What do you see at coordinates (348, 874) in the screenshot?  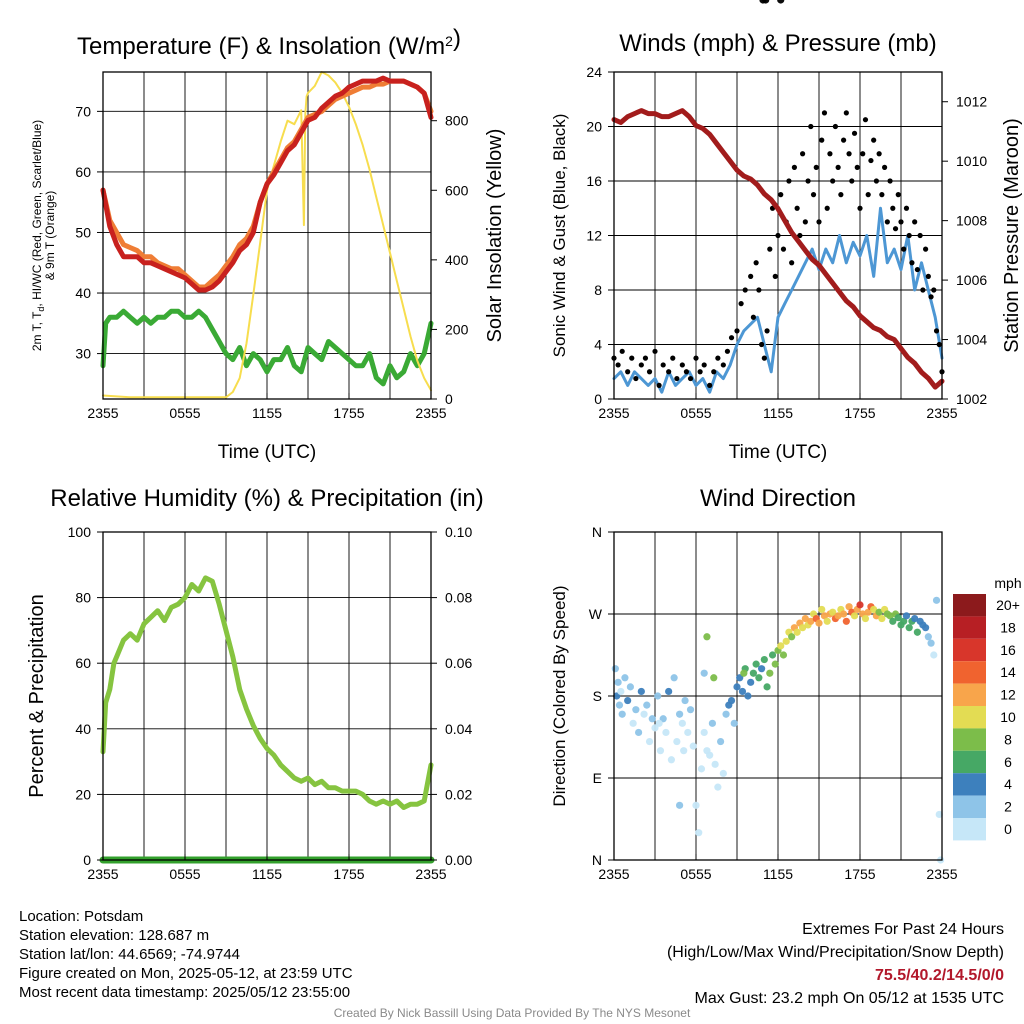 I see `x-tick-label: 1755` at bounding box center [348, 874].